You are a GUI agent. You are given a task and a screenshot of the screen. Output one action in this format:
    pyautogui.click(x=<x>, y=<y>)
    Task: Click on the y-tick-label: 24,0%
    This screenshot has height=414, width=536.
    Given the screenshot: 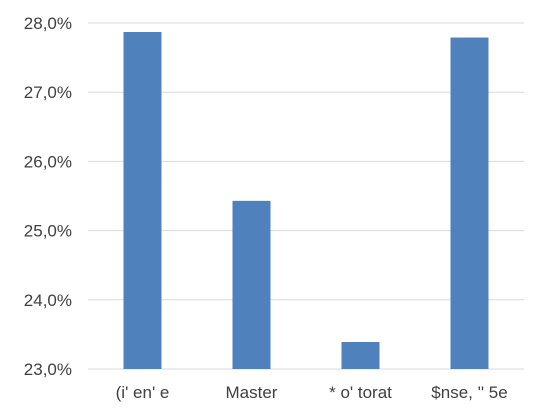 What is the action you would take?
    pyautogui.click(x=48, y=300)
    